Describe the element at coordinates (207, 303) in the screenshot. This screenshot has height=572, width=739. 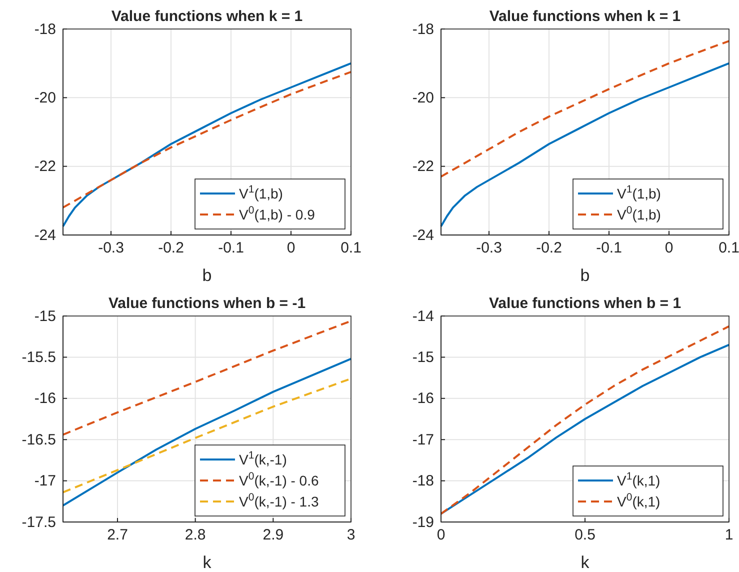
I see `chart-title: Value functions when b = -1` at that location.